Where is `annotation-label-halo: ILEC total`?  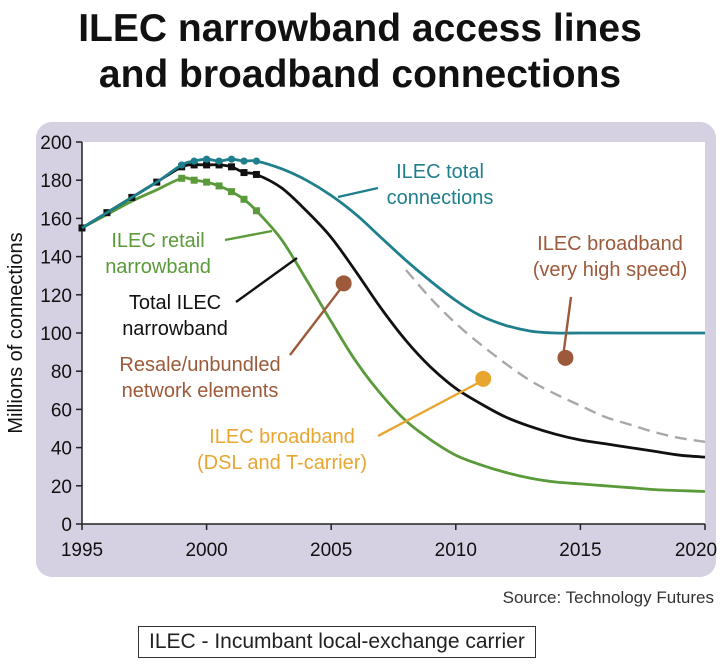
annotation-label-halo: ILEC total is located at coordinates (440, 172).